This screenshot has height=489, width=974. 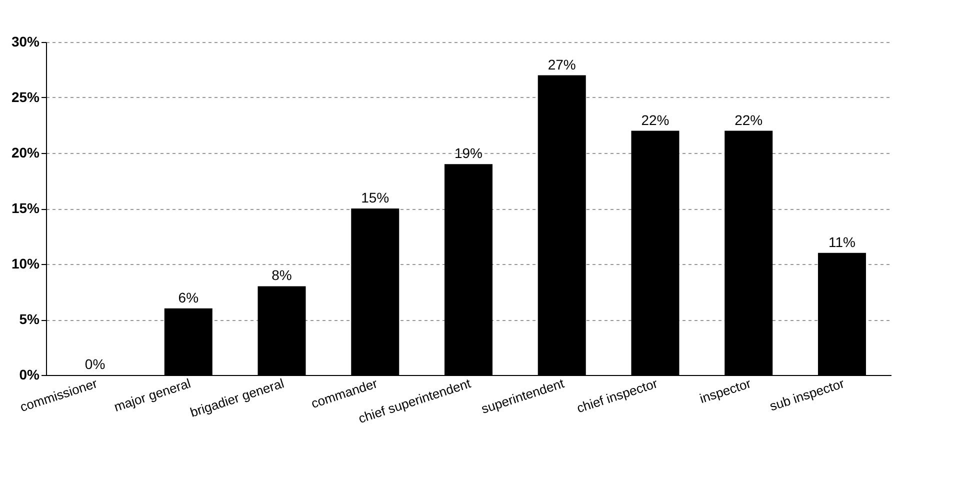 I want to click on y-tick-label: 20%, so click(x=25, y=152).